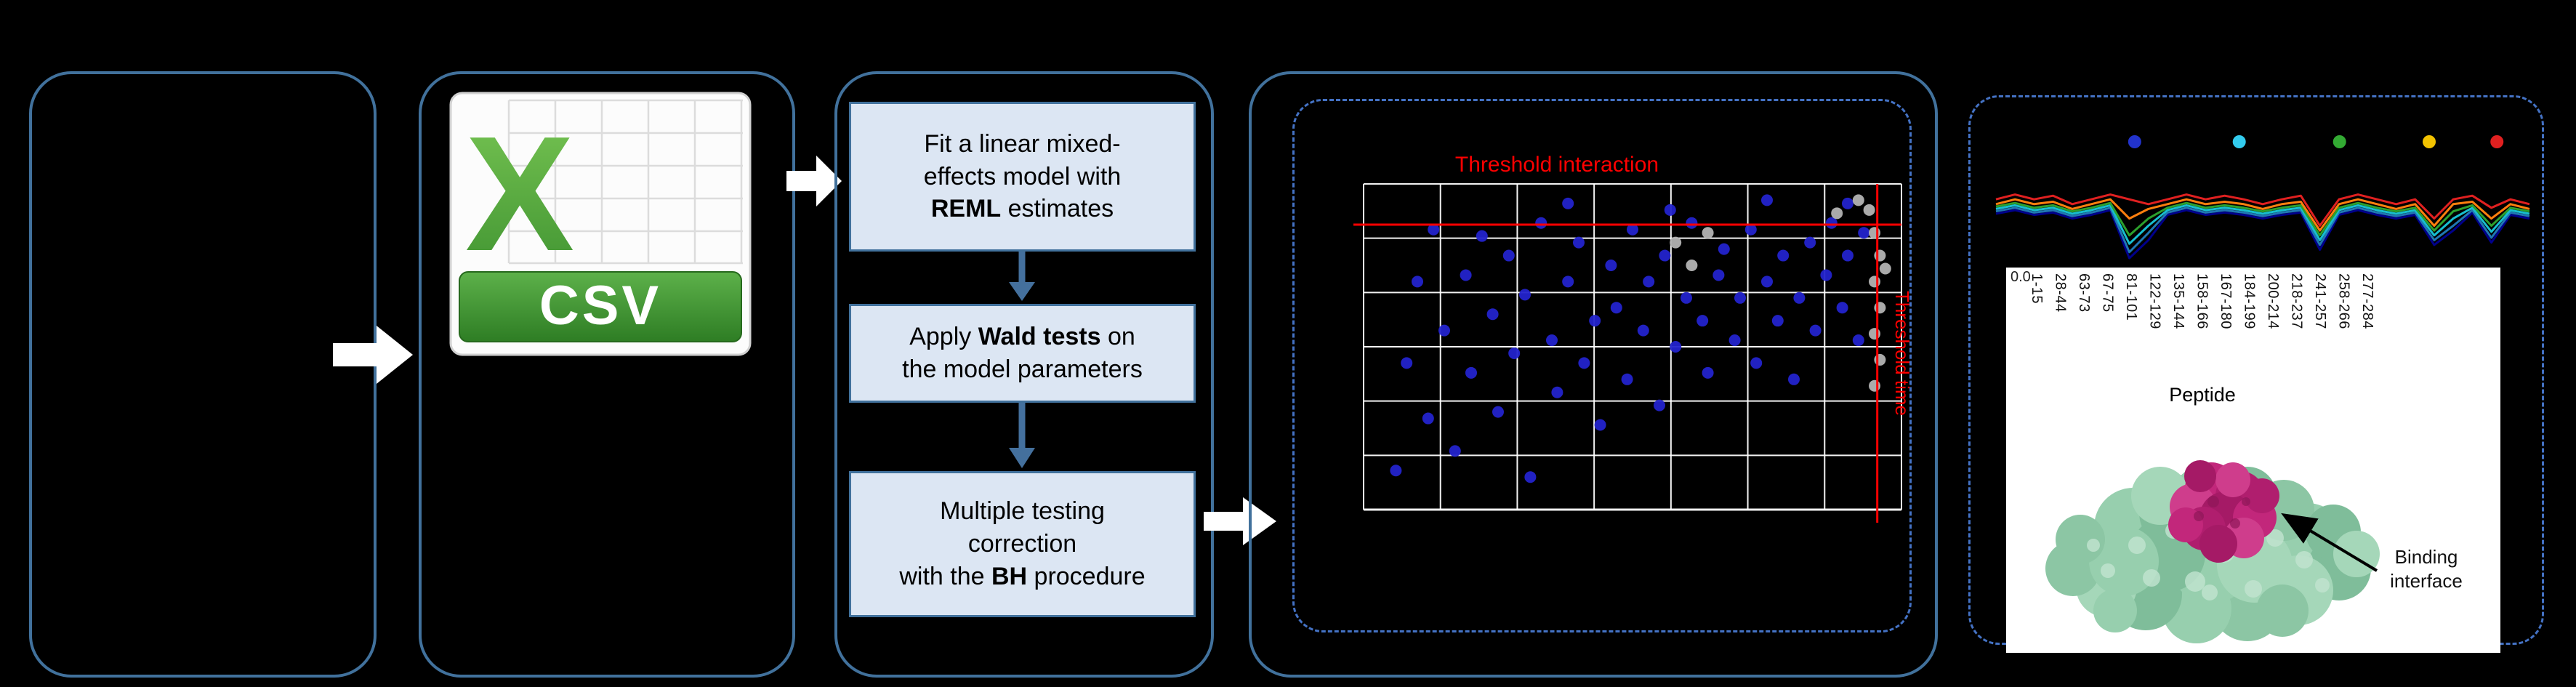 Image resolution: width=2576 pixels, height=687 pixels. What do you see at coordinates (2296, 301) in the screenshot?
I see `peptide-tick-label: 218-237` at bounding box center [2296, 301].